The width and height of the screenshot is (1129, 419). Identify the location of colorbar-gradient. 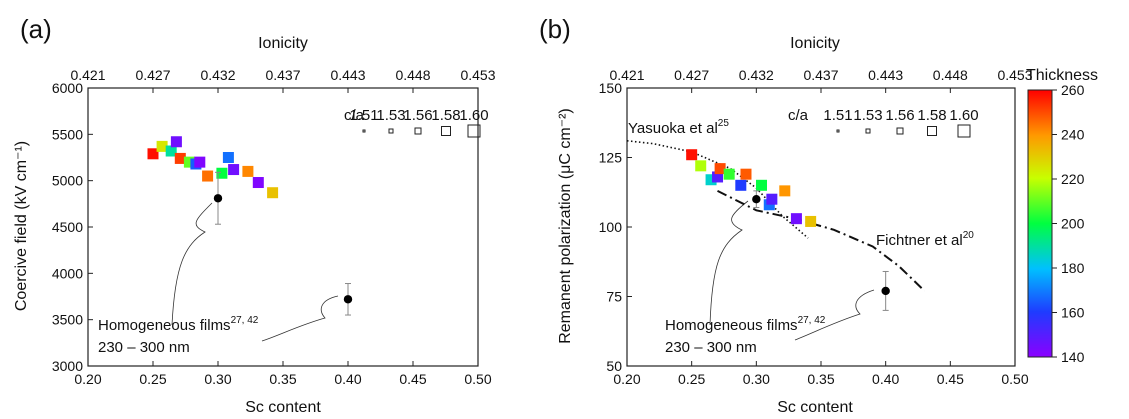
(1040, 223).